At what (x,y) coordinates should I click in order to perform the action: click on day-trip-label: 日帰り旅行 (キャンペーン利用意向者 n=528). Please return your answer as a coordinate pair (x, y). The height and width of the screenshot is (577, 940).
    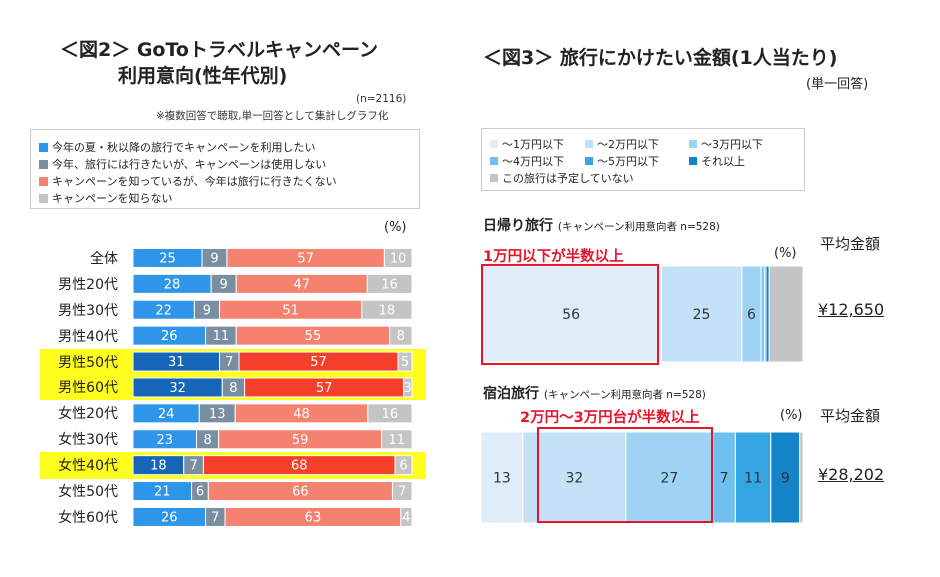
    Looking at the image, I should click on (601, 225).